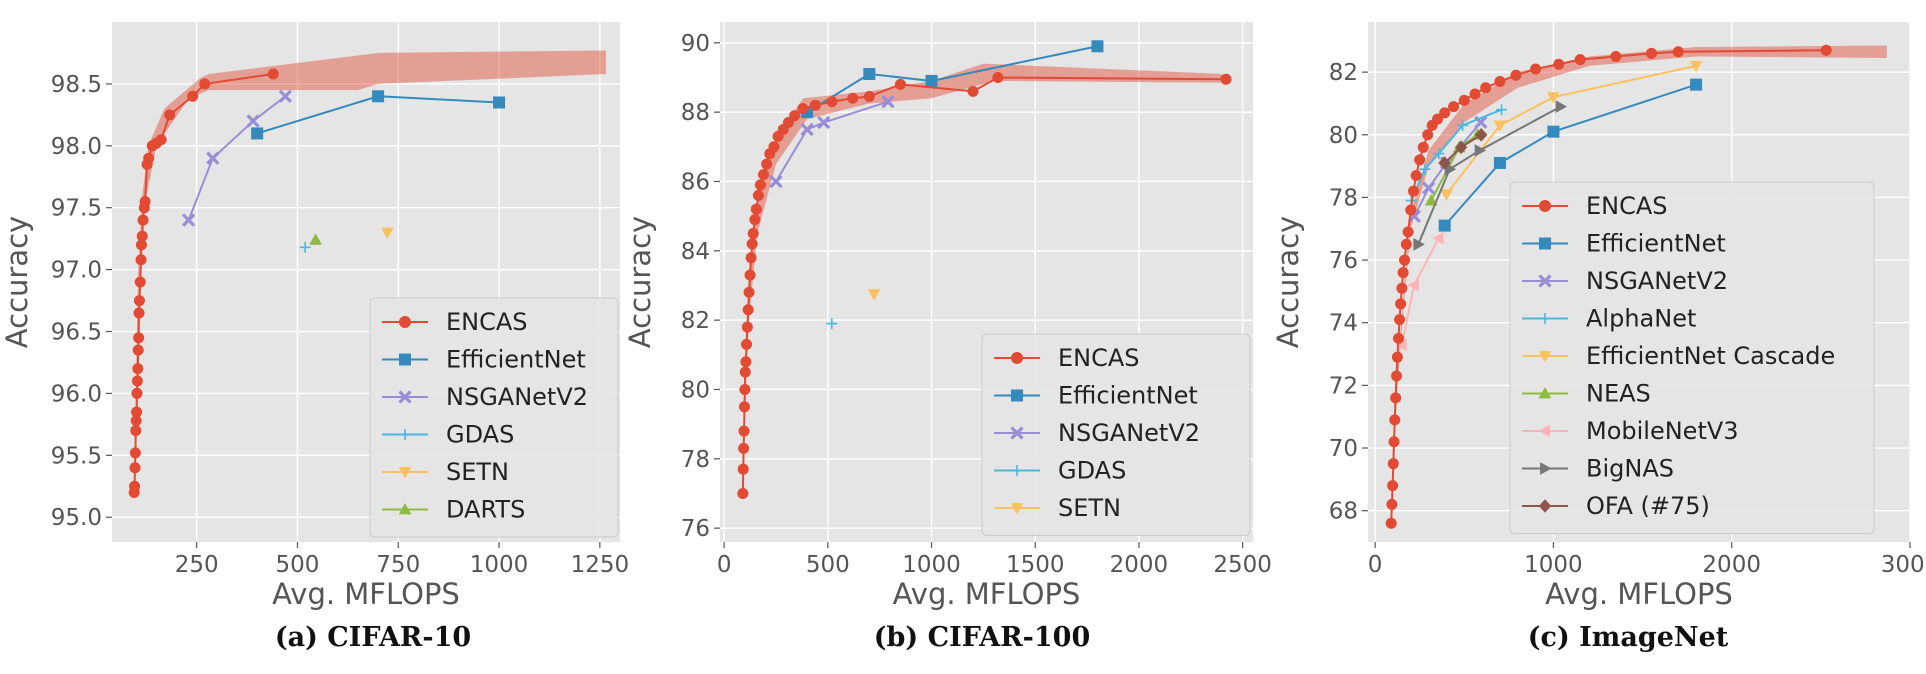 The height and width of the screenshot is (674, 1926). I want to click on legend-frame, so click(494, 417).